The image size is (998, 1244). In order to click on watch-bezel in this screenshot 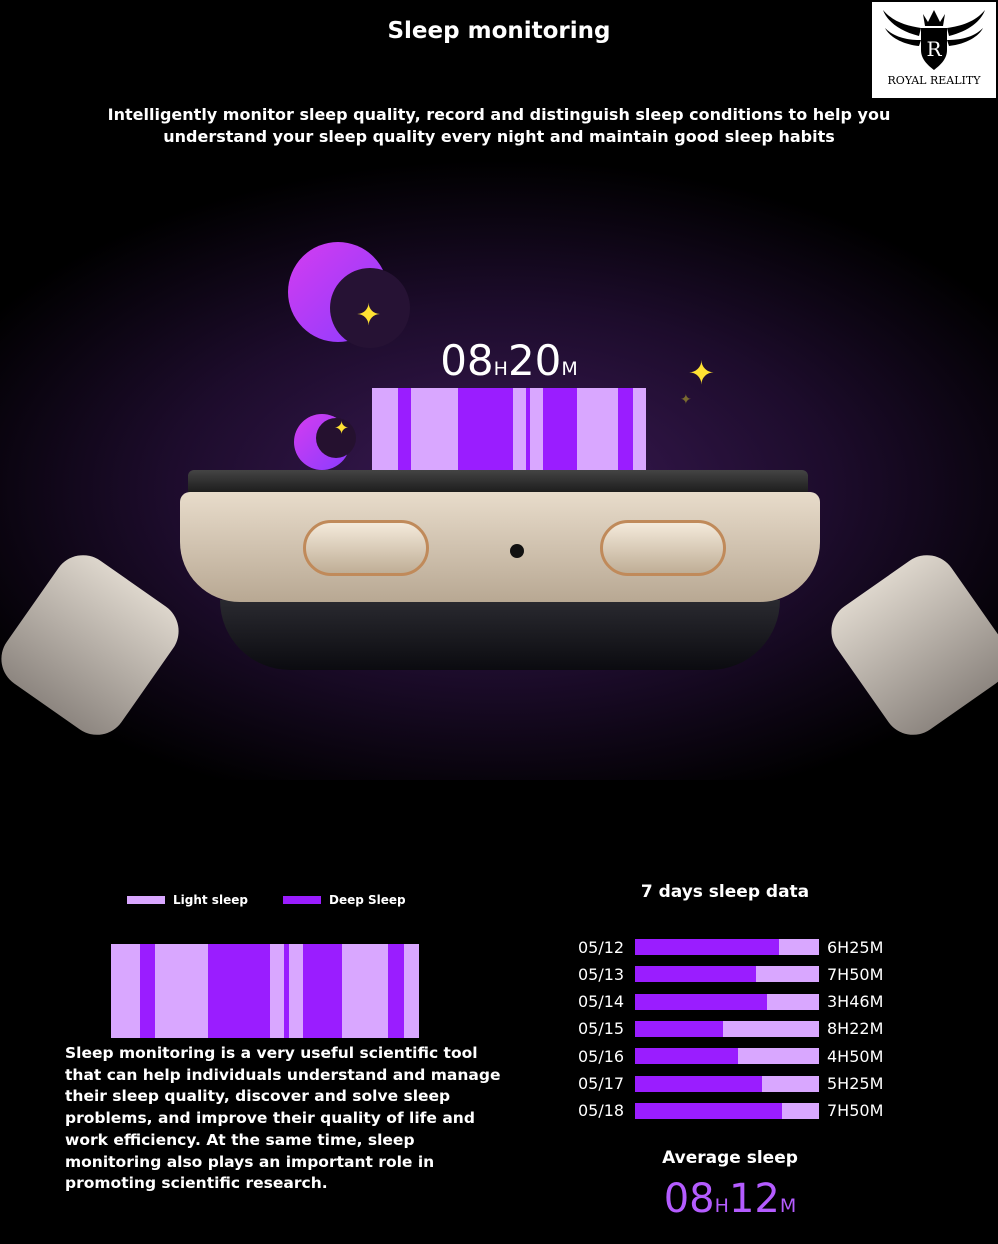, I will do `click(498, 482)`.